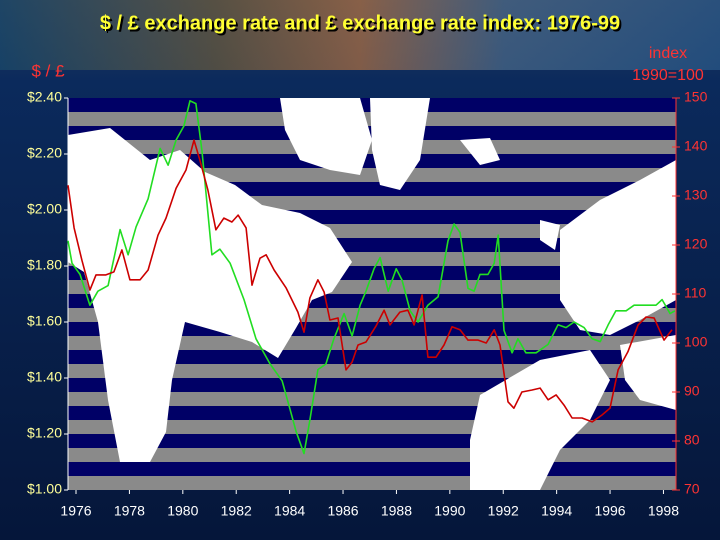 The width and height of the screenshot is (720, 540). I want to click on y2-axis-label: 1990=100, so click(668, 75).